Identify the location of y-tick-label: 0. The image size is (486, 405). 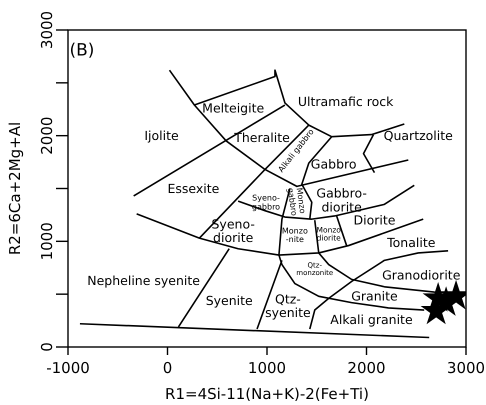
(47, 347).